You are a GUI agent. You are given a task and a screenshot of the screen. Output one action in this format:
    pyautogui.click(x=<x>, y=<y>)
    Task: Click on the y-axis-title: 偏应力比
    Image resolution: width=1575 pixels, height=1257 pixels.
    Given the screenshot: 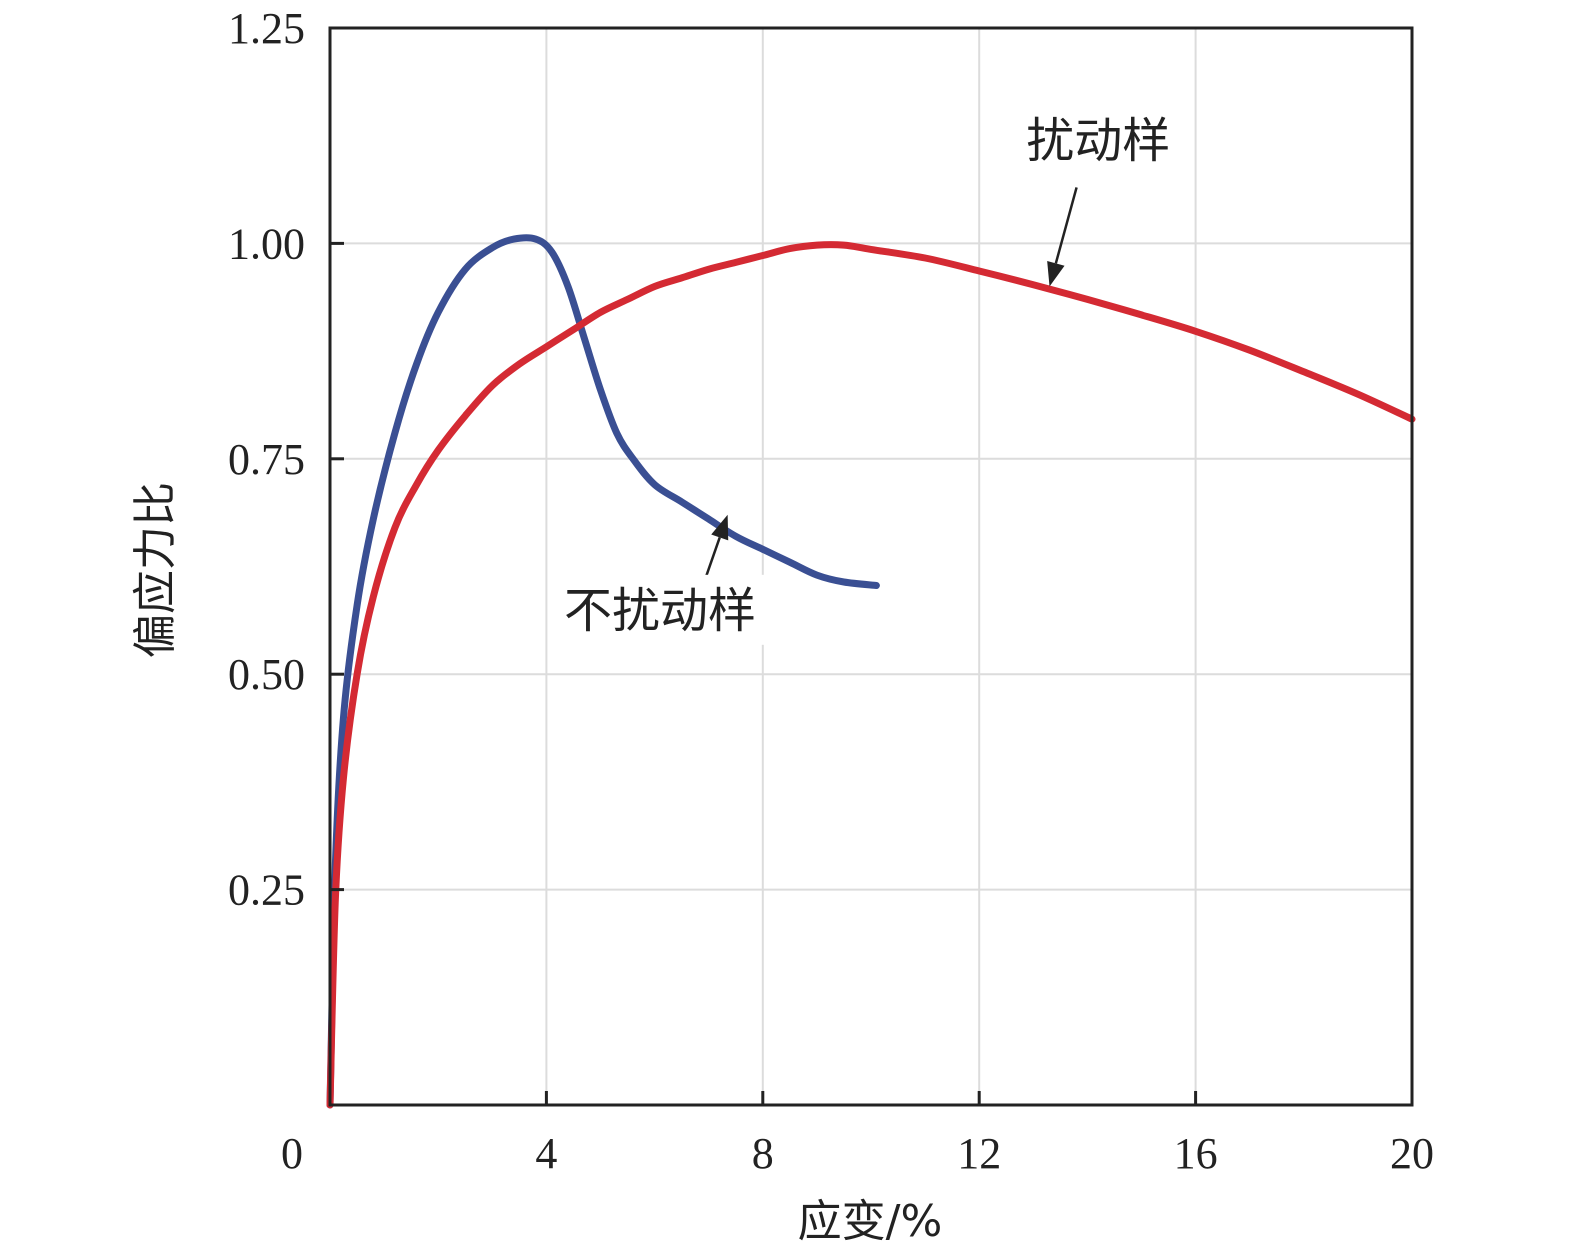 What is the action you would take?
    pyautogui.click(x=155, y=570)
    